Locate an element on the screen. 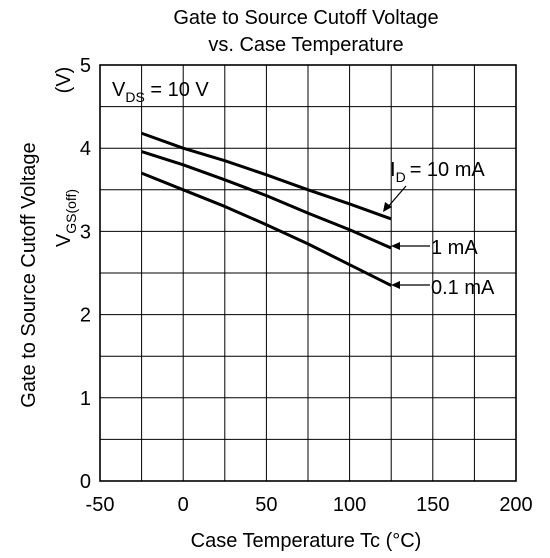 The width and height of the screenshot is (550, 558). x-tick-label: -50 is located at coordinates (100, 505).